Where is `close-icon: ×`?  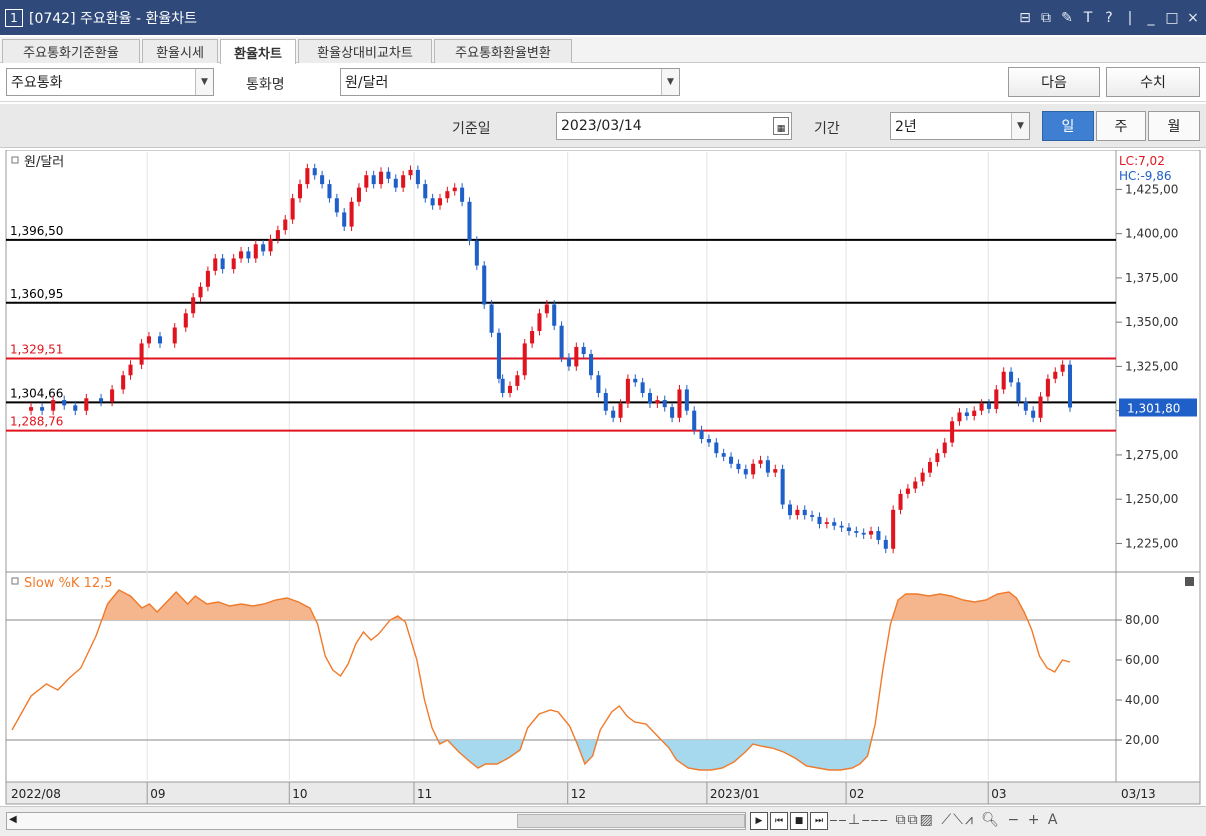
close-icon: × is located at coordinates (1193, 17).